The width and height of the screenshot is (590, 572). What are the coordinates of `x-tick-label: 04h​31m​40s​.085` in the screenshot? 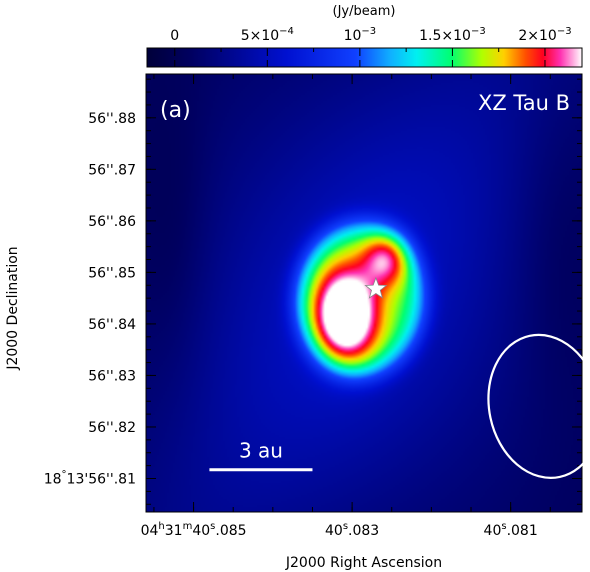 It's located at (194, 530).